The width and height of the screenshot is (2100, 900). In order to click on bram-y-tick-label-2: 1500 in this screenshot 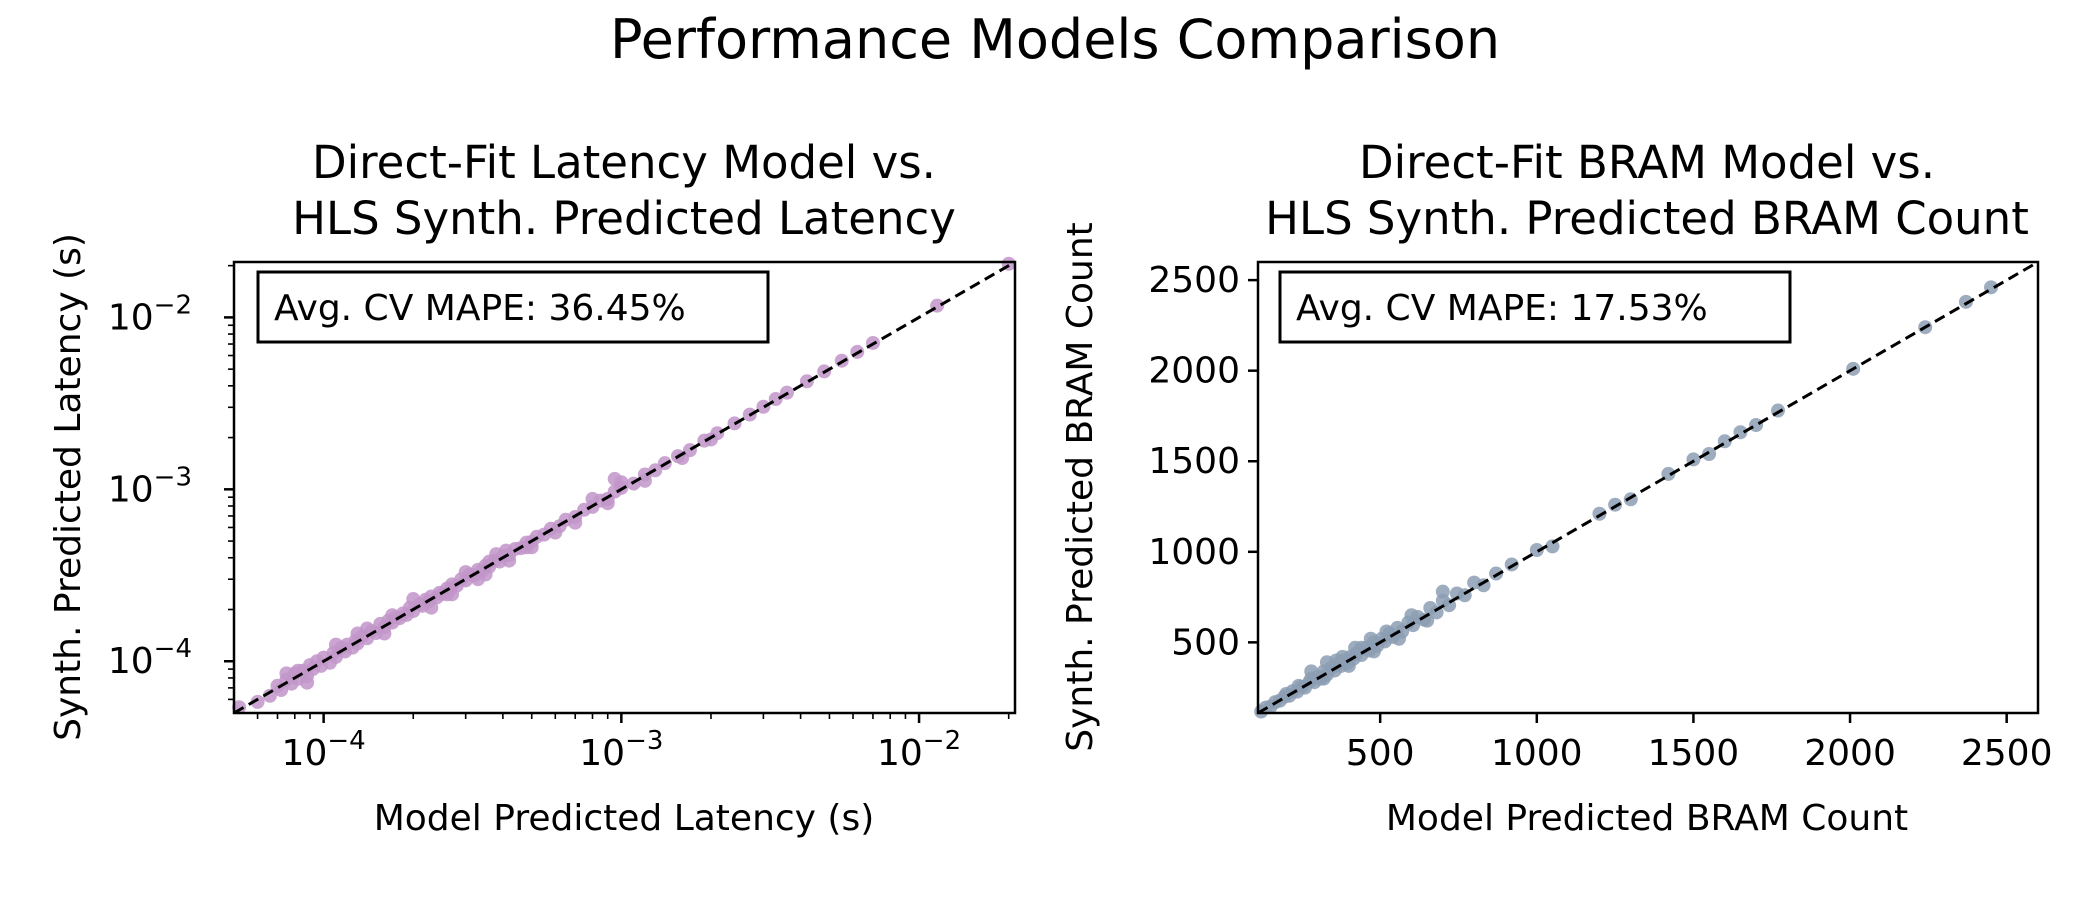, I will do `click(1194, 461)`.